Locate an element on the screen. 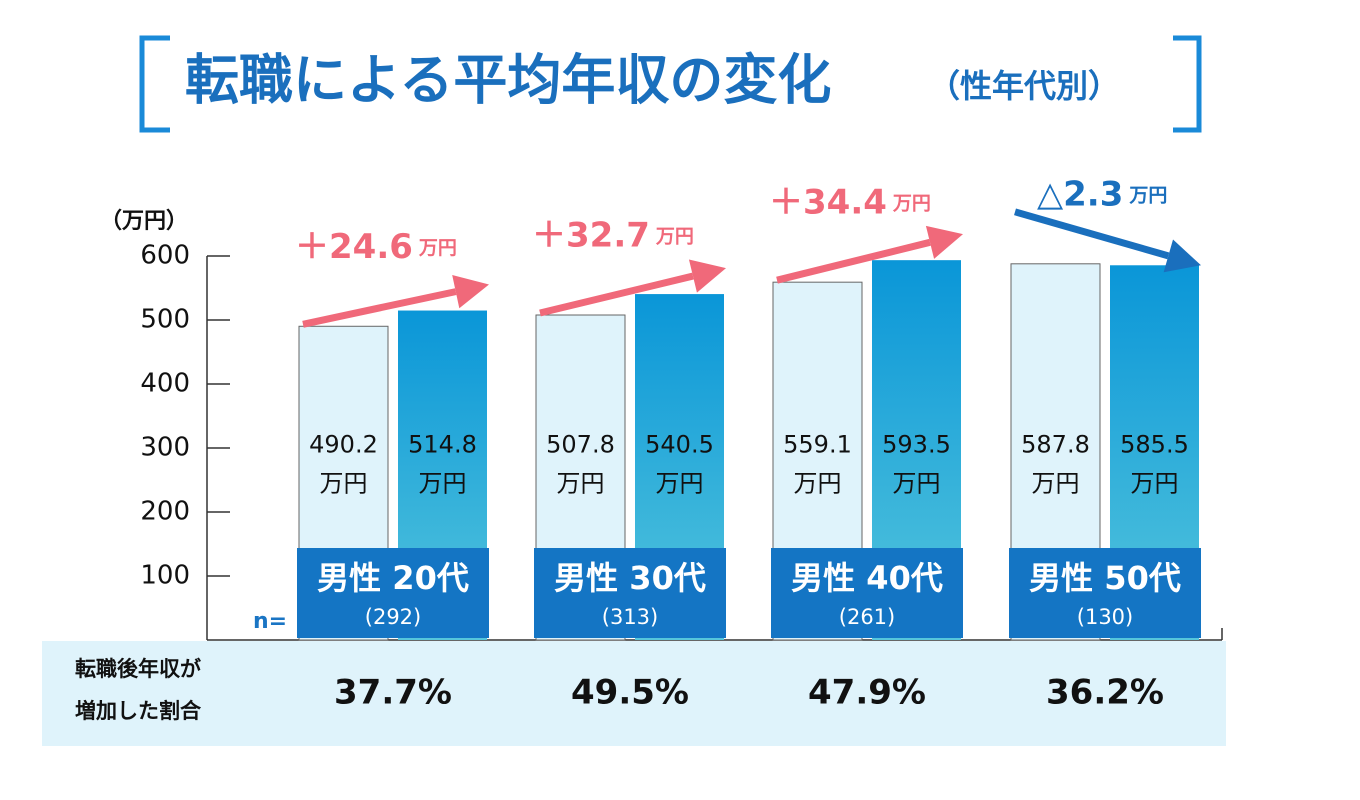  share-value: 36.2% is located at coordinates (1105, 693).